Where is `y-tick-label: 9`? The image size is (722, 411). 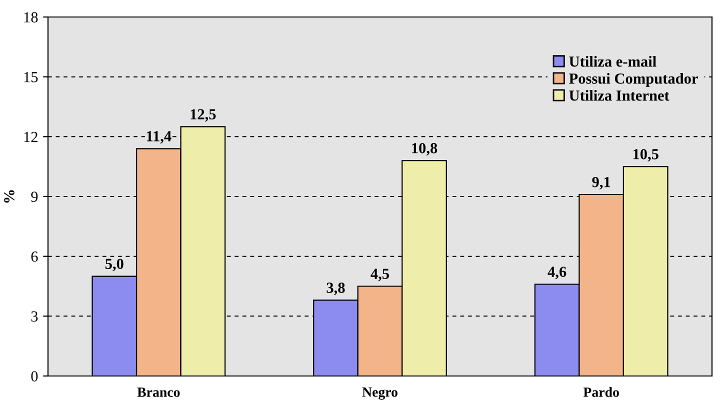
y-tick-label: 9 is located at coordinates (34, 197).